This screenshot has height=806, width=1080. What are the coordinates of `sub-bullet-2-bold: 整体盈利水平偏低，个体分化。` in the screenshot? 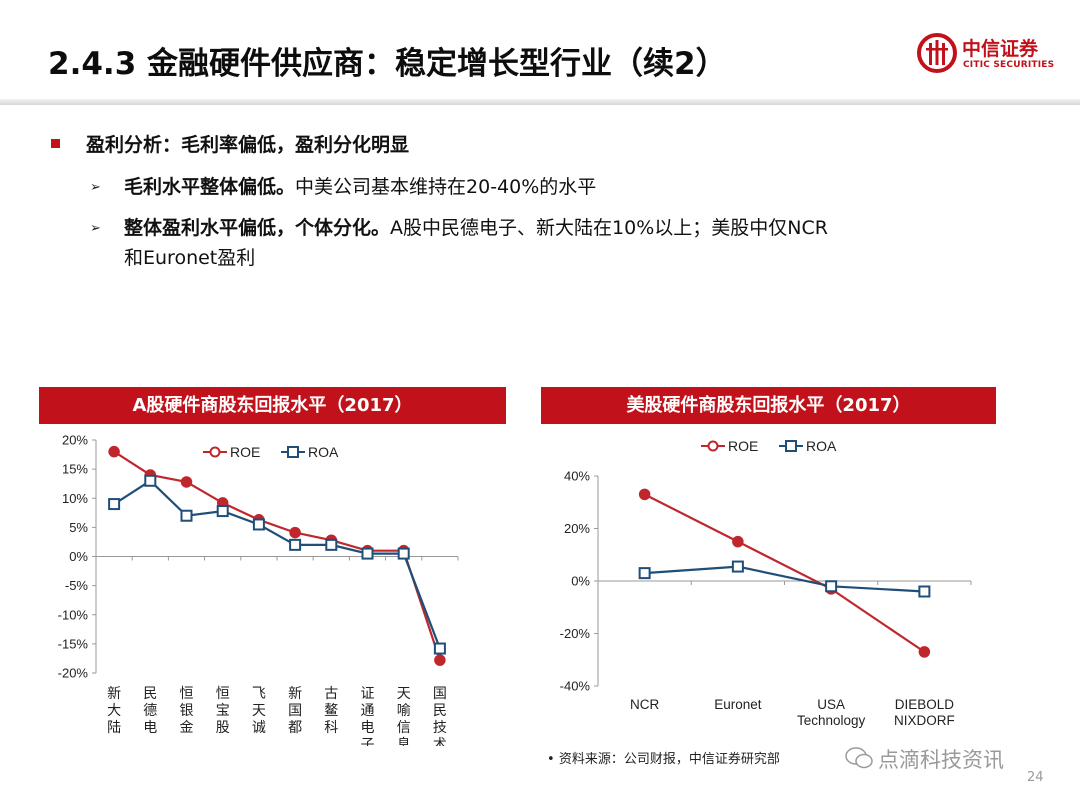 It's located at (257, 228).